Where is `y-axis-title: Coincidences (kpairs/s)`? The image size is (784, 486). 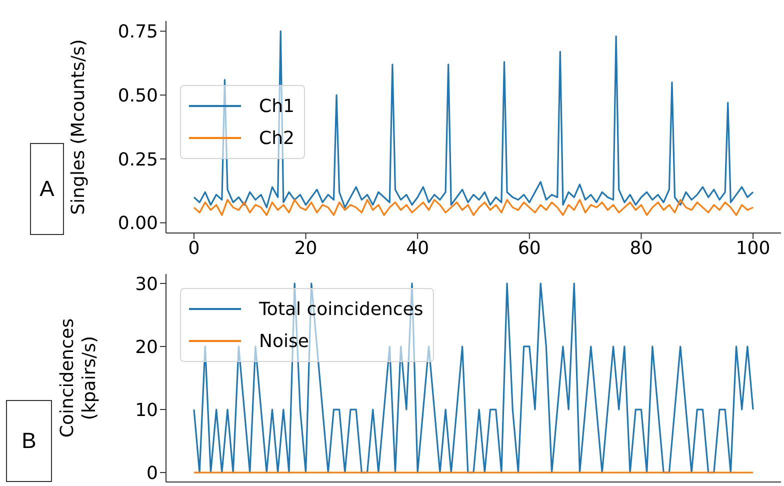
y-axis-title: Coincidences (kpairs/s) is located at coordinates (78, 378).